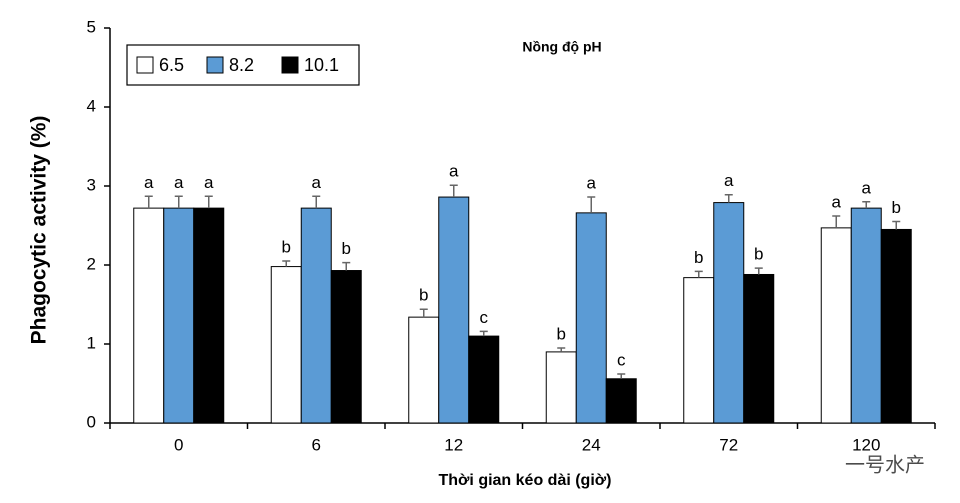 The image size is (960, 503). I want to click on x-tick-label: 120, so click(866, 444).